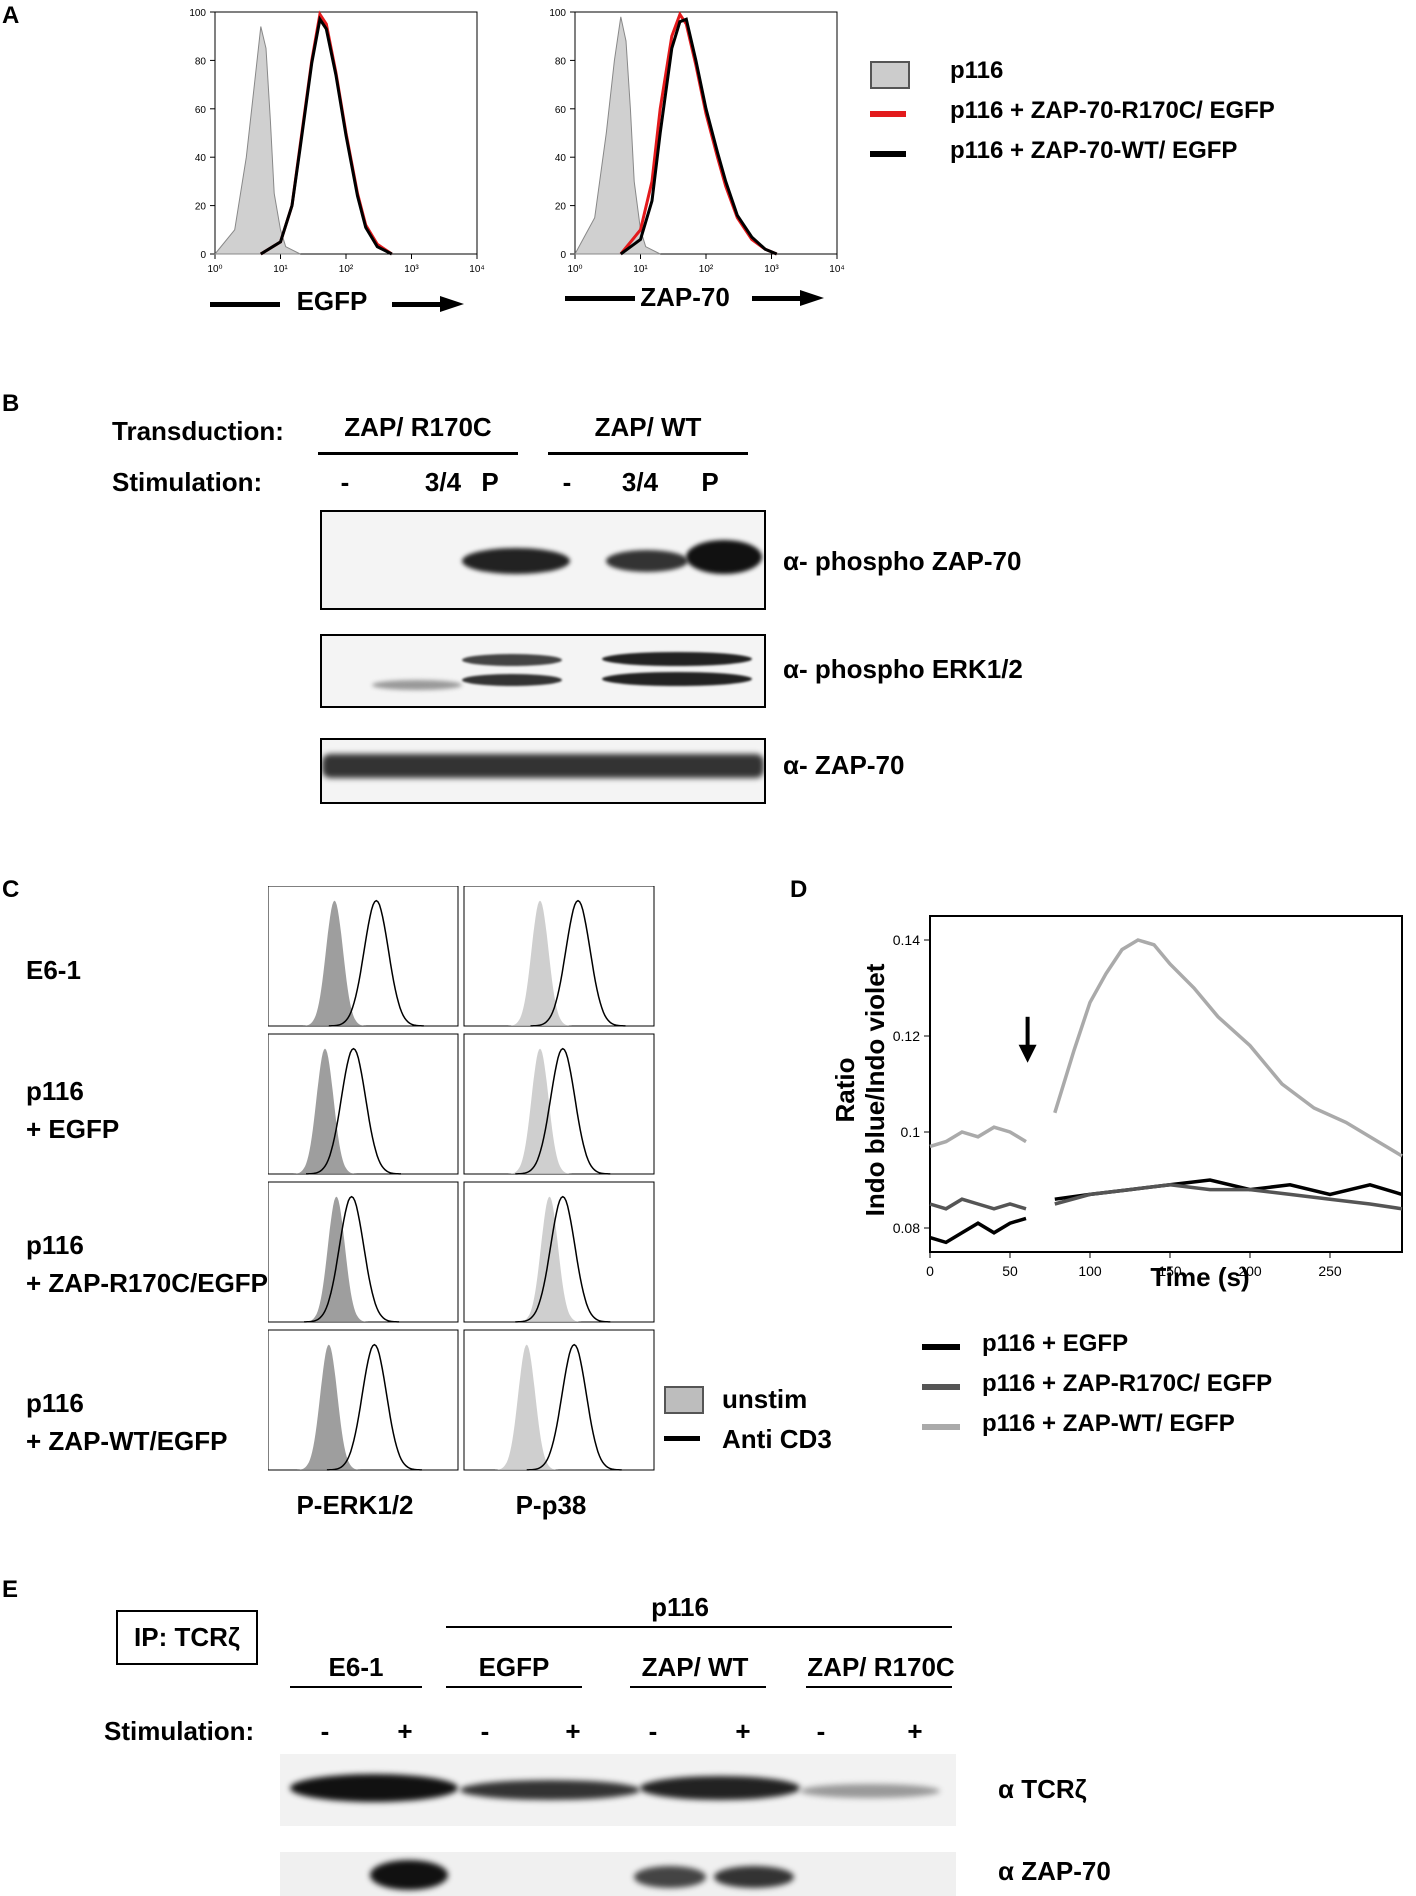 Image resolution: width=1416 pixels, height=1896 pixels. Describe the element at coordinates (765, 1399) in the screenshot. I see `legend-label: unstim` at that location.